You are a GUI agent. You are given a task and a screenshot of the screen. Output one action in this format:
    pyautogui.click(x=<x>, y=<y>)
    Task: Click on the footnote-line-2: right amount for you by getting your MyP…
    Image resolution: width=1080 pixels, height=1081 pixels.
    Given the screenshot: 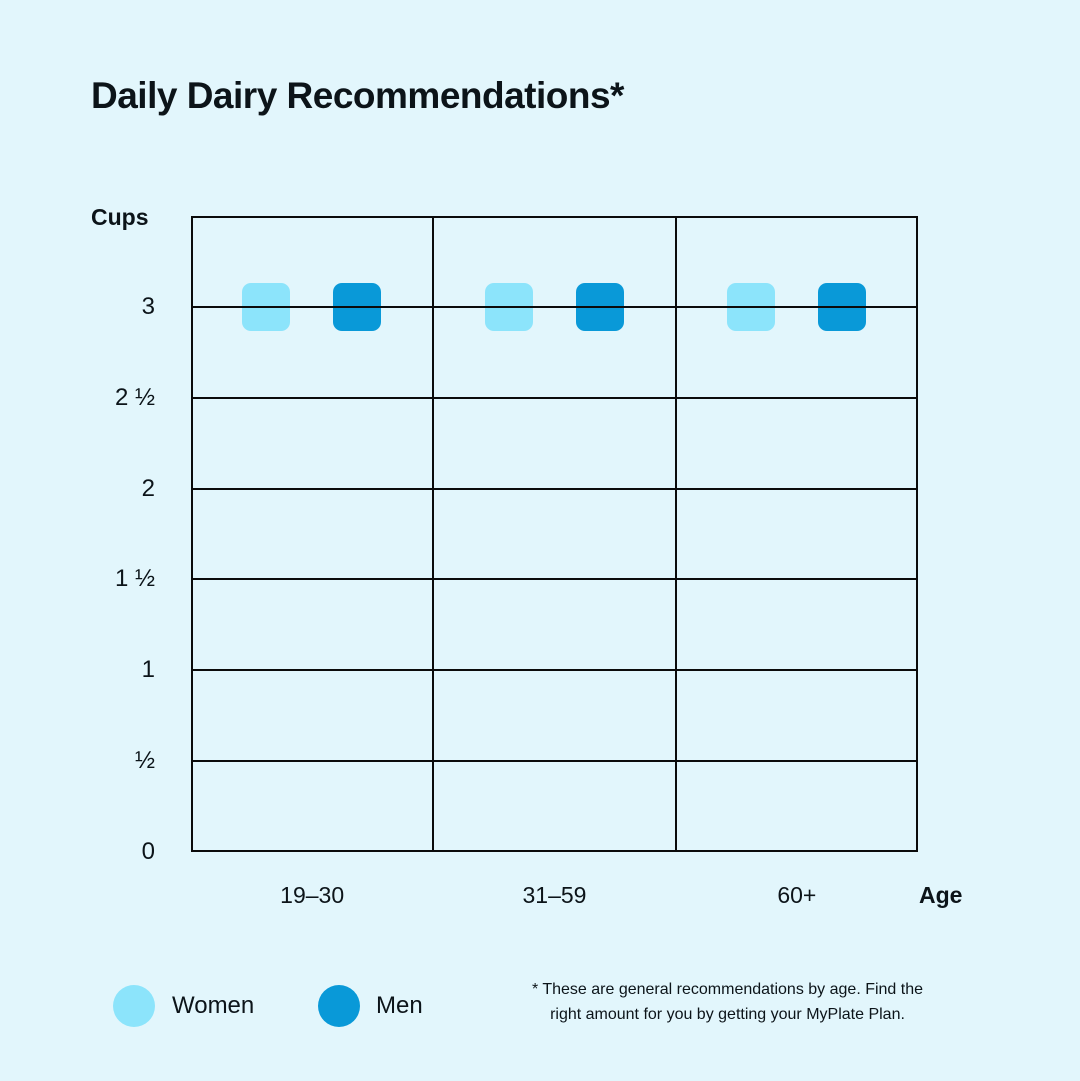 What is the action you would take?
    pyautogui.click(x=727, y=1014)
    